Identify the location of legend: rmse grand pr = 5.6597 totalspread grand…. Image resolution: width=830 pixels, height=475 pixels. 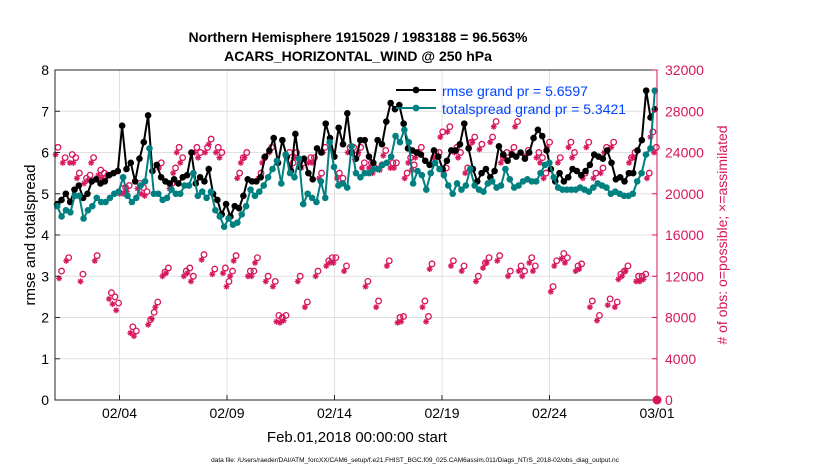
(511, 100).